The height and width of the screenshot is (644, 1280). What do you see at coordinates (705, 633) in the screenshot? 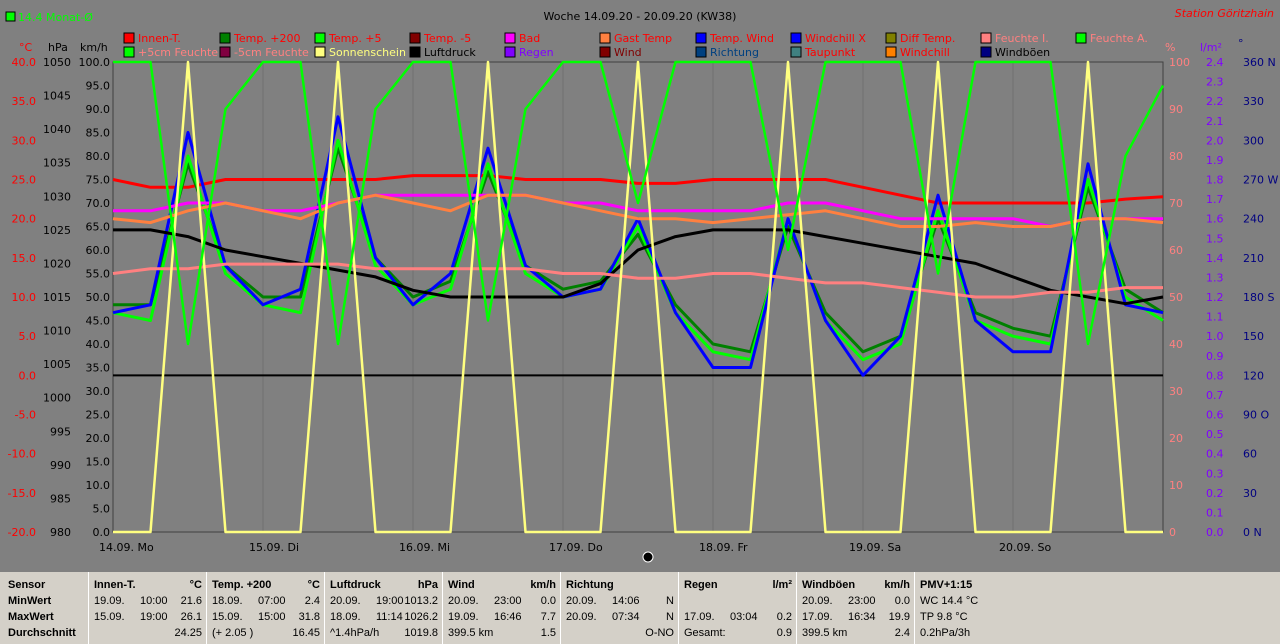
I see `cell-date: Gesamt:` at bounding box center [705, 633].